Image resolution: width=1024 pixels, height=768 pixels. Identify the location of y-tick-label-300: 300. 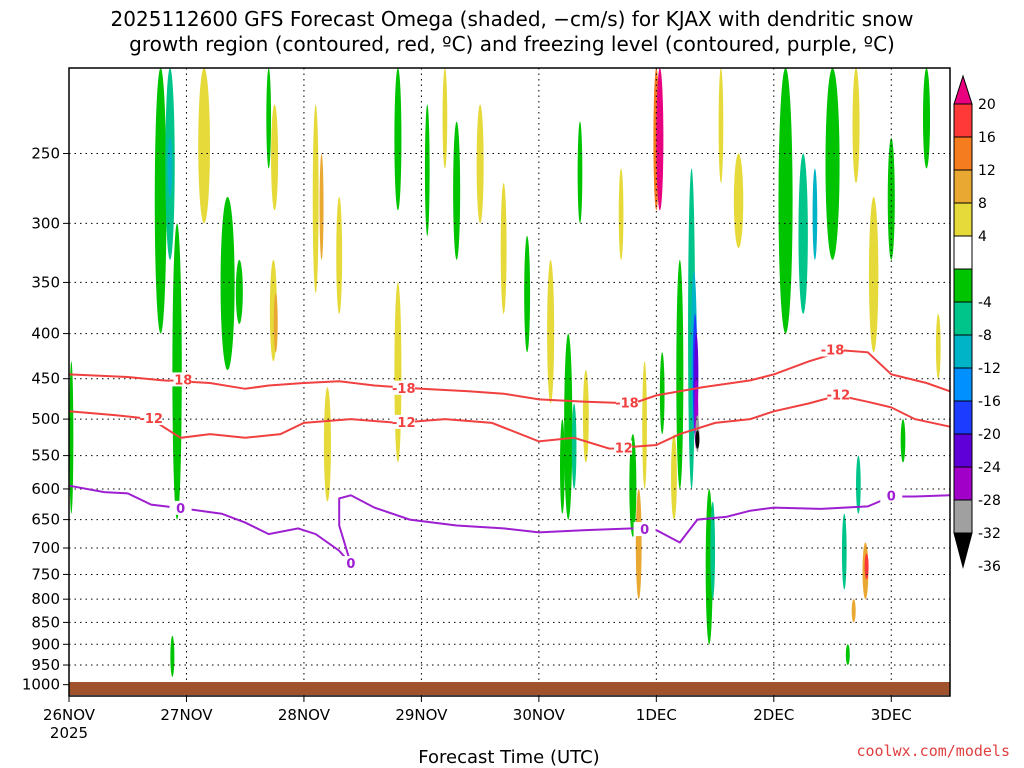
(45, 223).